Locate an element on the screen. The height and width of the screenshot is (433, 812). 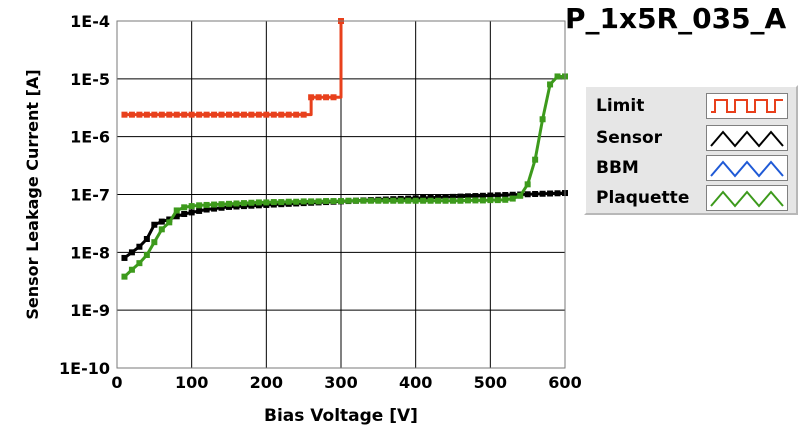
legend-swatch-limit is located at coordinates (747, 106).